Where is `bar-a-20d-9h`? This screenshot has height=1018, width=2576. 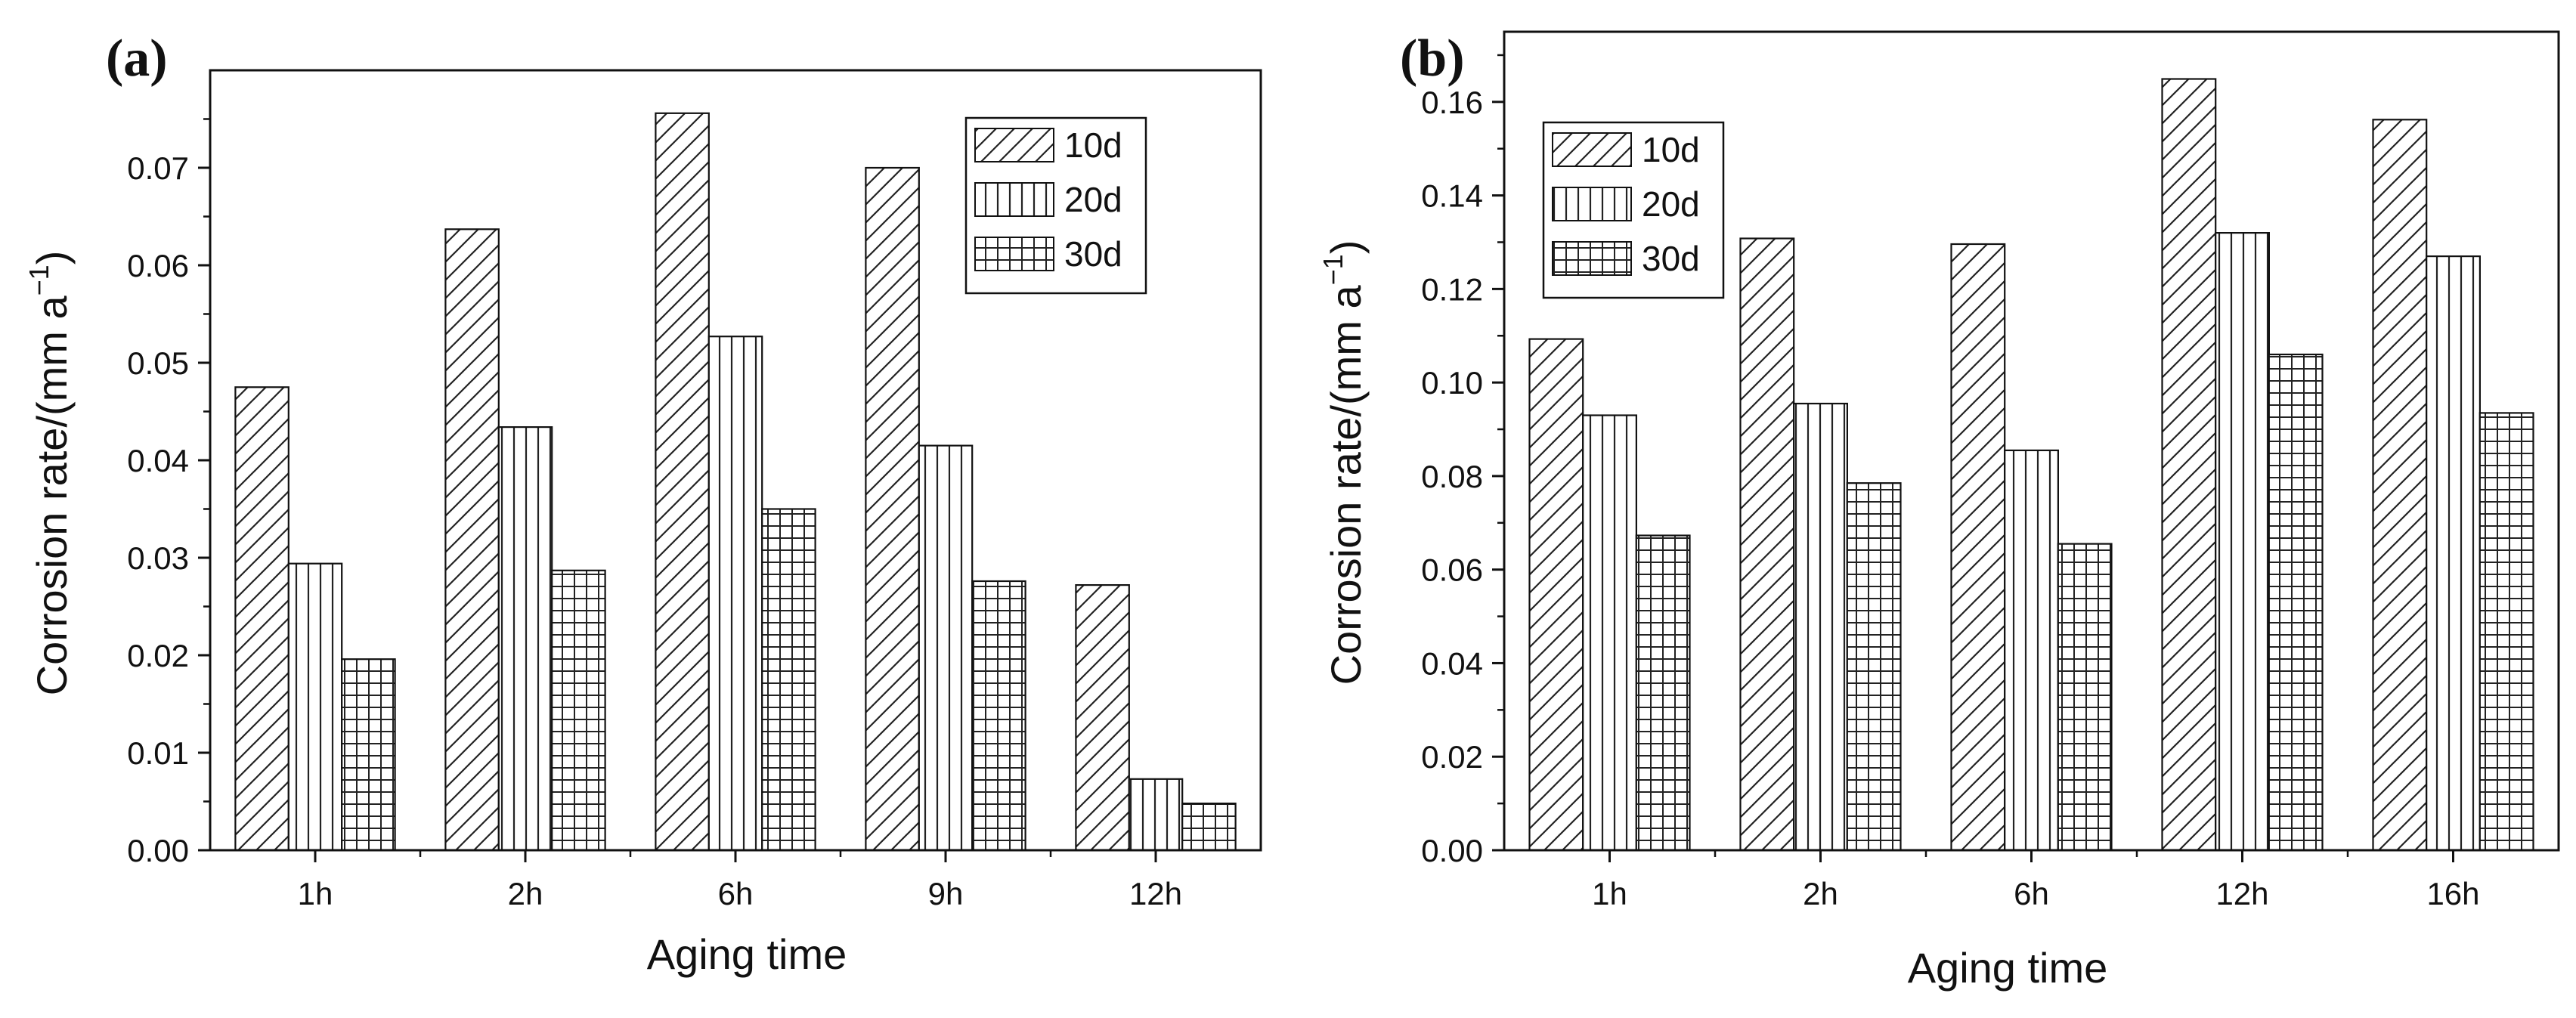 bar-a-20d-9h is located at coordinates (946, 648).